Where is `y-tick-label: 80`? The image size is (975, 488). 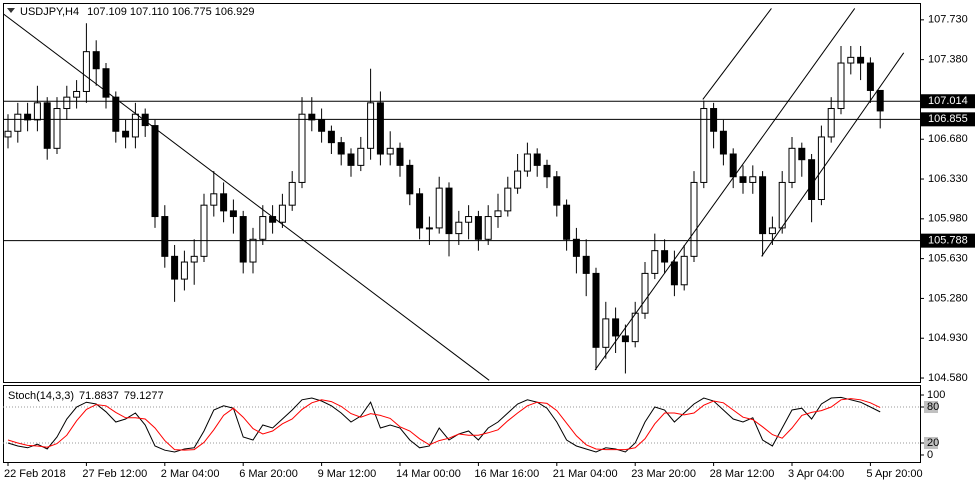
y-tick-label: 80 is located at coordinates (933, 407).